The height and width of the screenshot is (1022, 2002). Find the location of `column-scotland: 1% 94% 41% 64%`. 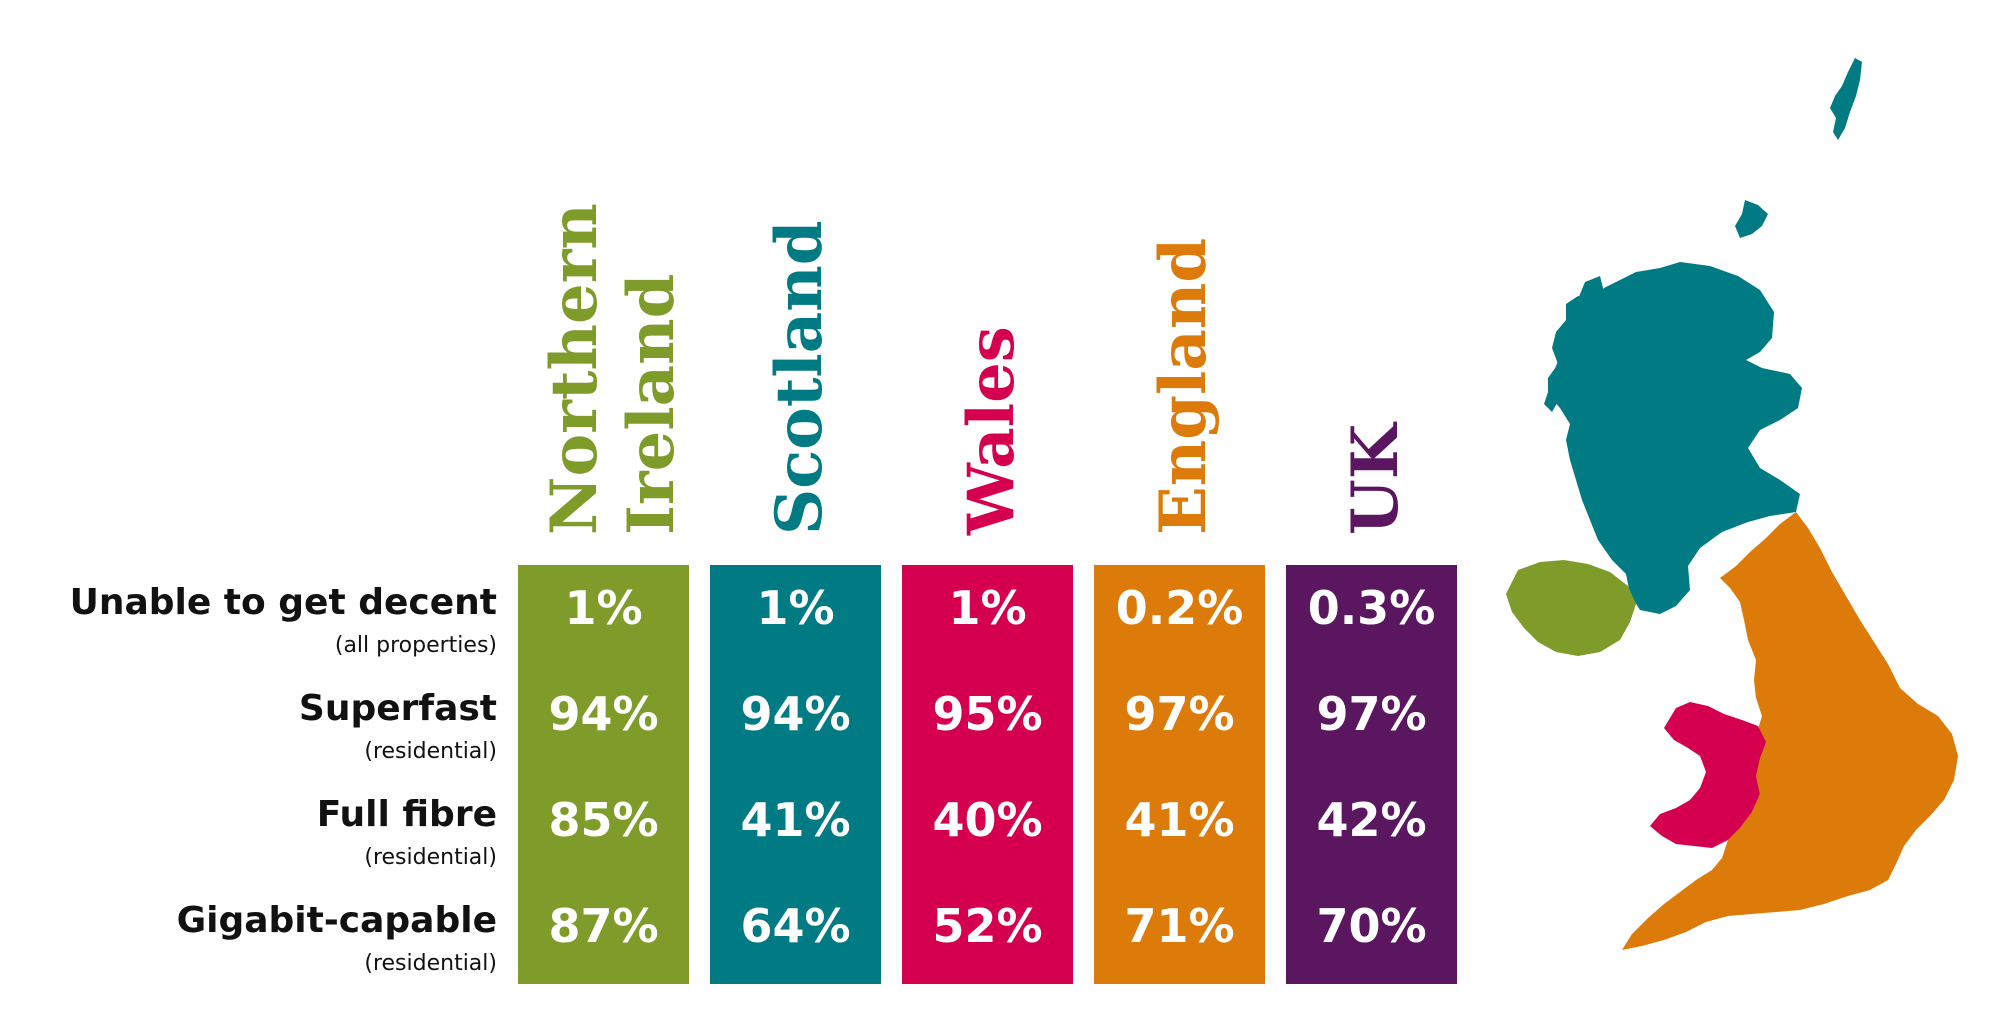

column-scotland: 1% 94% 41% 64% is located at coordinates (795, 774).